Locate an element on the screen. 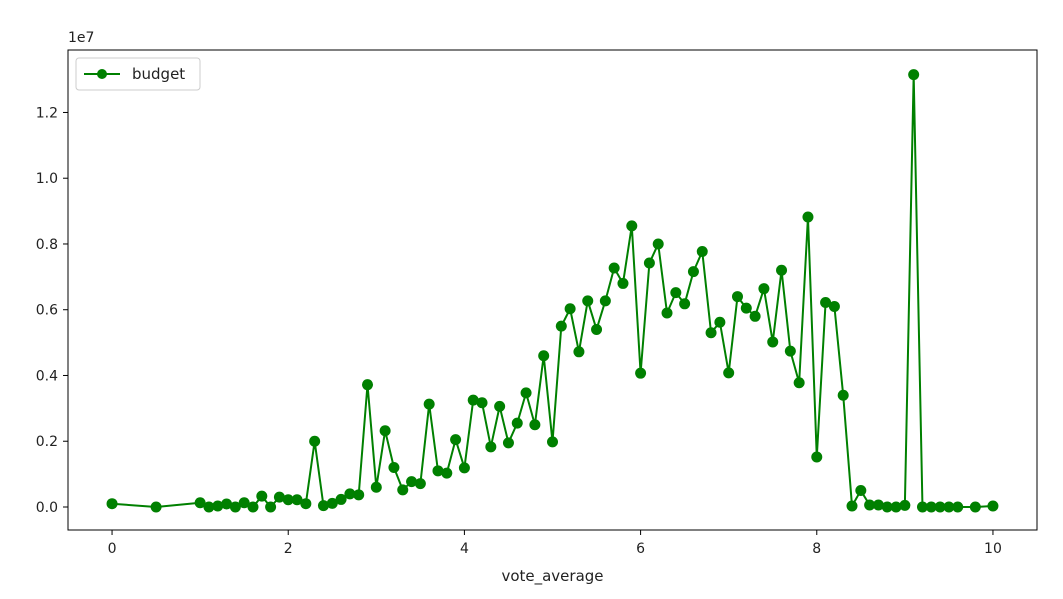  x-tick-label: 8 is located at coordinates (816, 549).